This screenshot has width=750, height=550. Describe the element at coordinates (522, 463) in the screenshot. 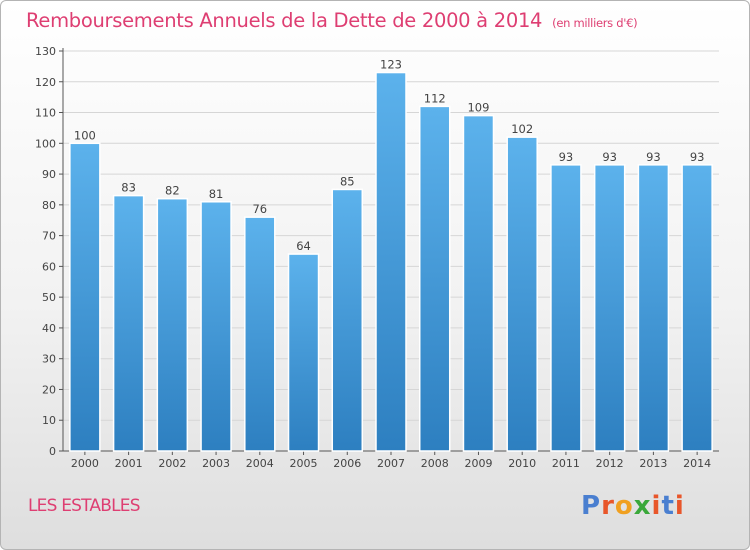

I see `x-tick-label: 2010` at that location.